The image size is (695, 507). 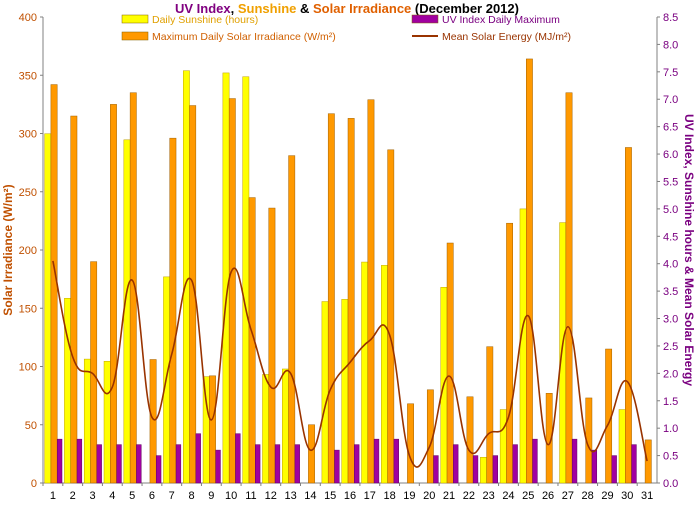 I want to click on y-tick-label-left: 250, so click(x=28, y=193).